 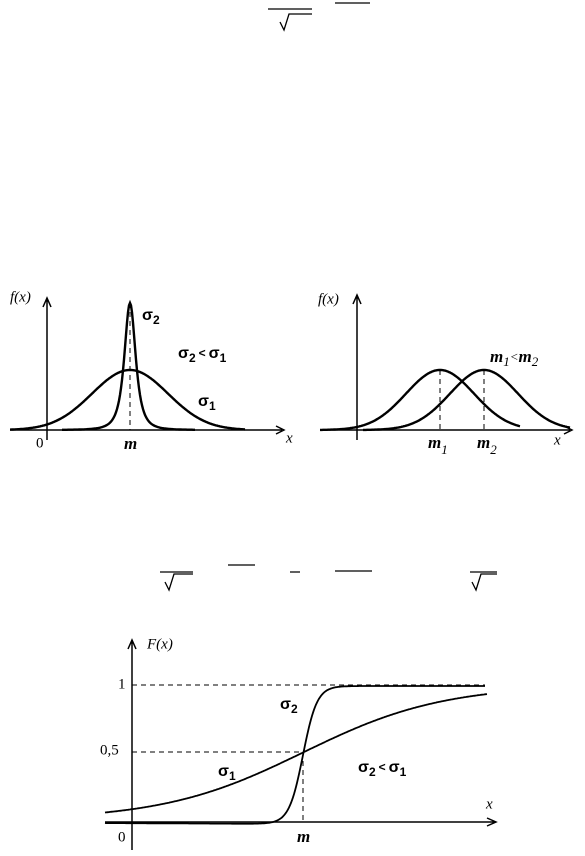 I want to click on level-label: 1, so click(x=122, y=684).